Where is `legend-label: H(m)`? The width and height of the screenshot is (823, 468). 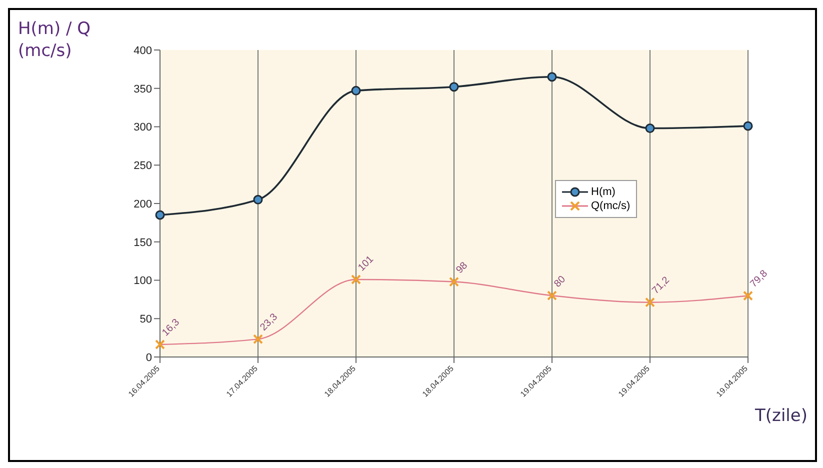
legend-label: H(m) is located at coordinates (603, 192).